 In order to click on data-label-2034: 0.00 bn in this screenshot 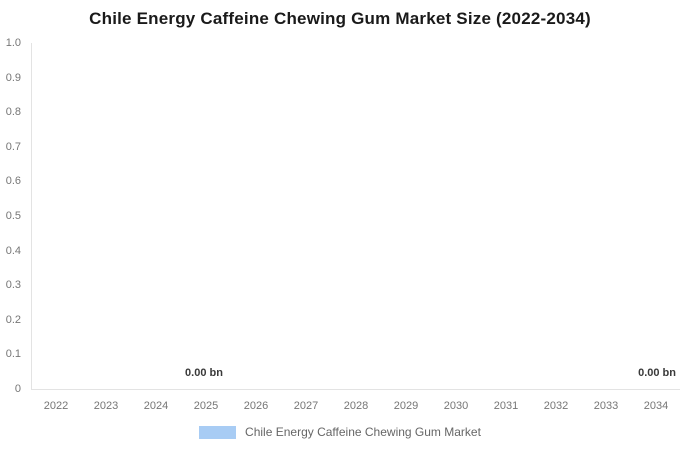, I will do `click(657, 373)`.